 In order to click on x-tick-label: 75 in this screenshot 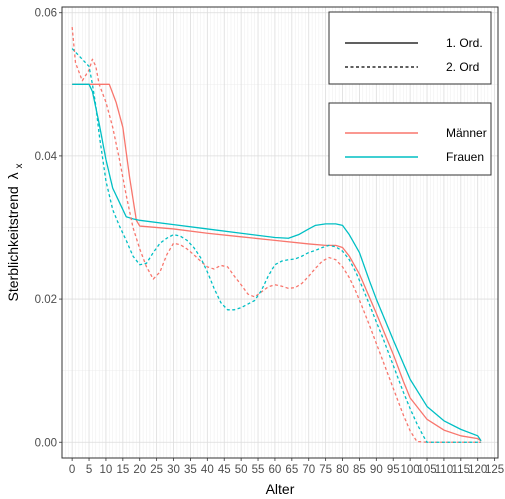, I will do `click(325, 470)`.